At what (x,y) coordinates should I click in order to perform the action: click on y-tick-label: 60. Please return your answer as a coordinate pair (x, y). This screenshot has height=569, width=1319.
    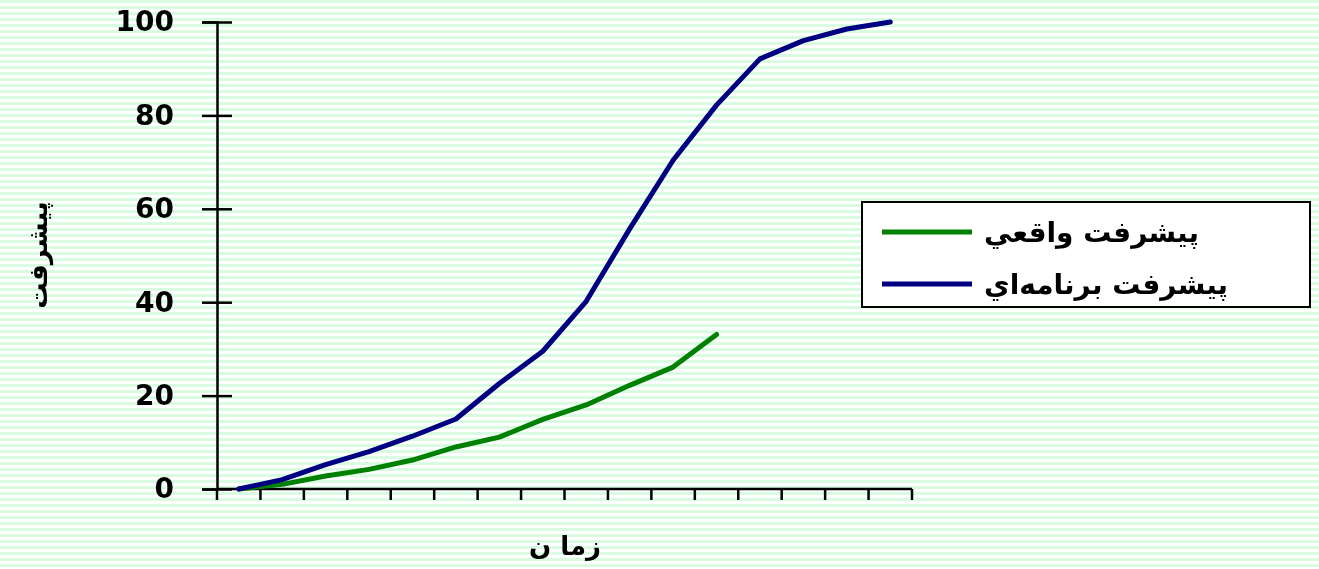
    Looking at the image, I should click on (154, 209).